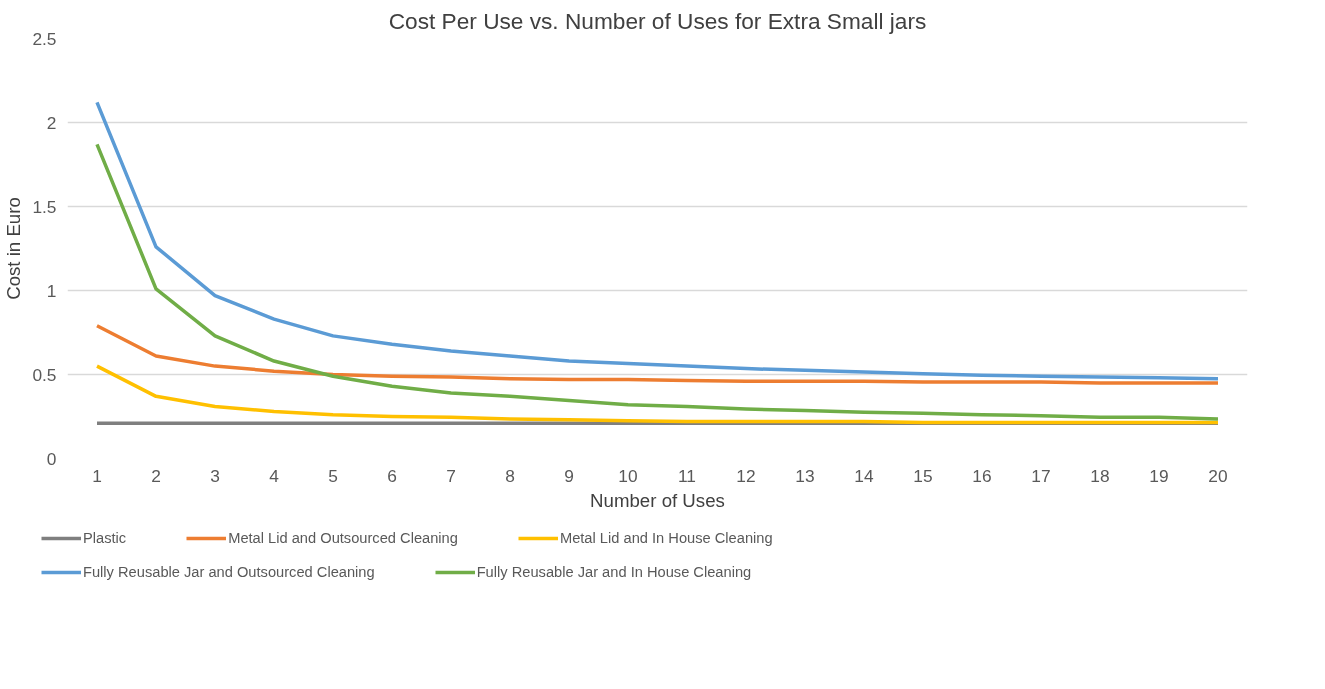 The height and width of the screenshot is (689, 1325). Describe the element at coordinates (51, 290) in the screenshot. I see `y-tick-label: 1` at that location.